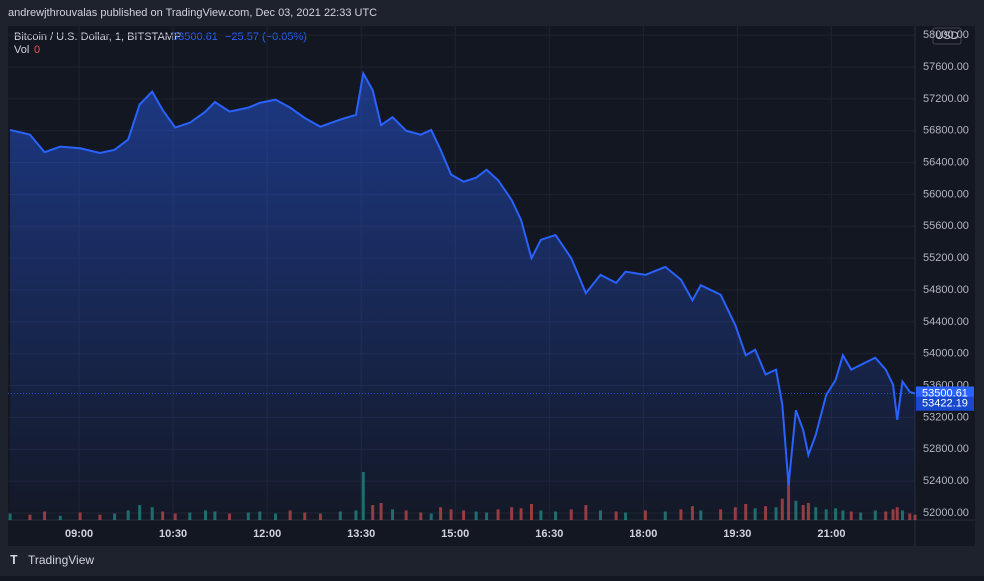 This screenshot has width=984, height=581. I want to click on legend-change: −25.57 (−0.05%), so click(266, 37).